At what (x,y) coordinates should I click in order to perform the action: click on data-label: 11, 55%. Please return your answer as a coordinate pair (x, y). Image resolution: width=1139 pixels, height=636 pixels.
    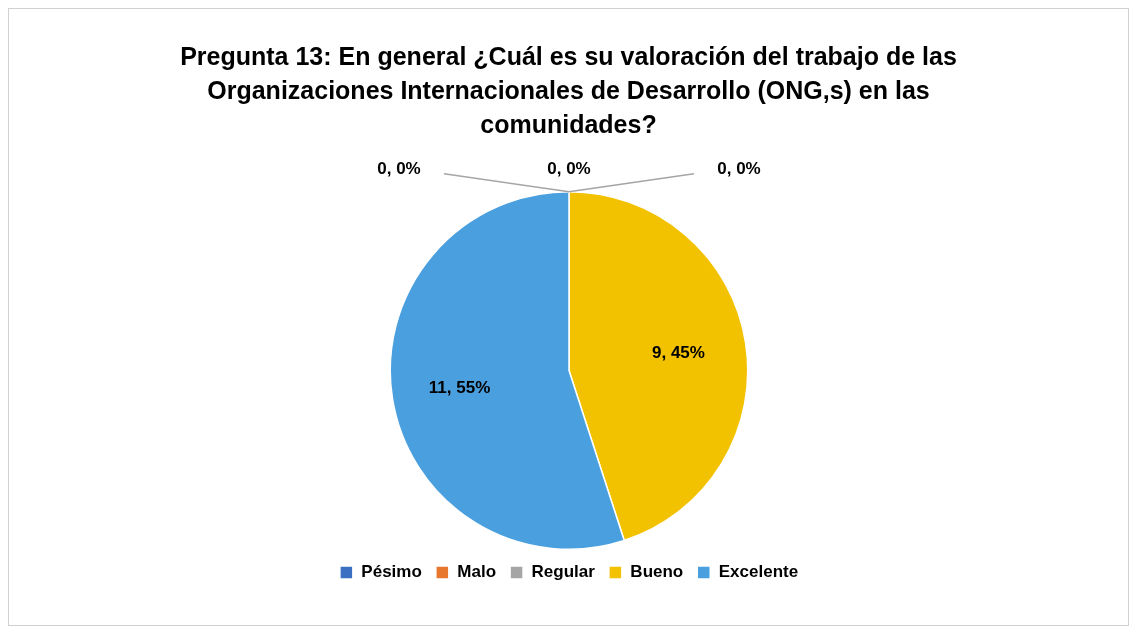
    Looking at the image, I should click on (459, 387).